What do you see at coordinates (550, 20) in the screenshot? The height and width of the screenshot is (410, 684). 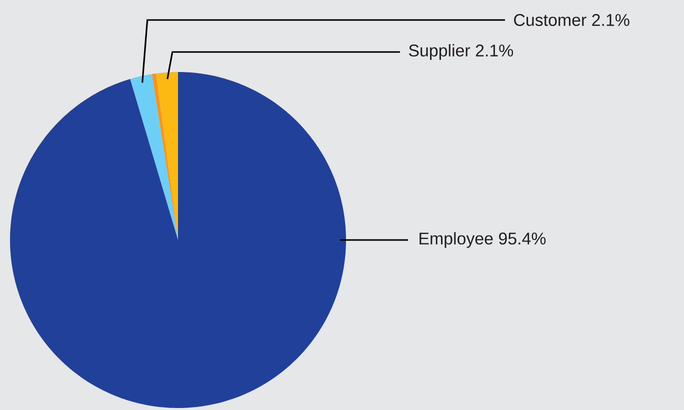 I see `slice-label: Customer` at bounding box center [550, 20].